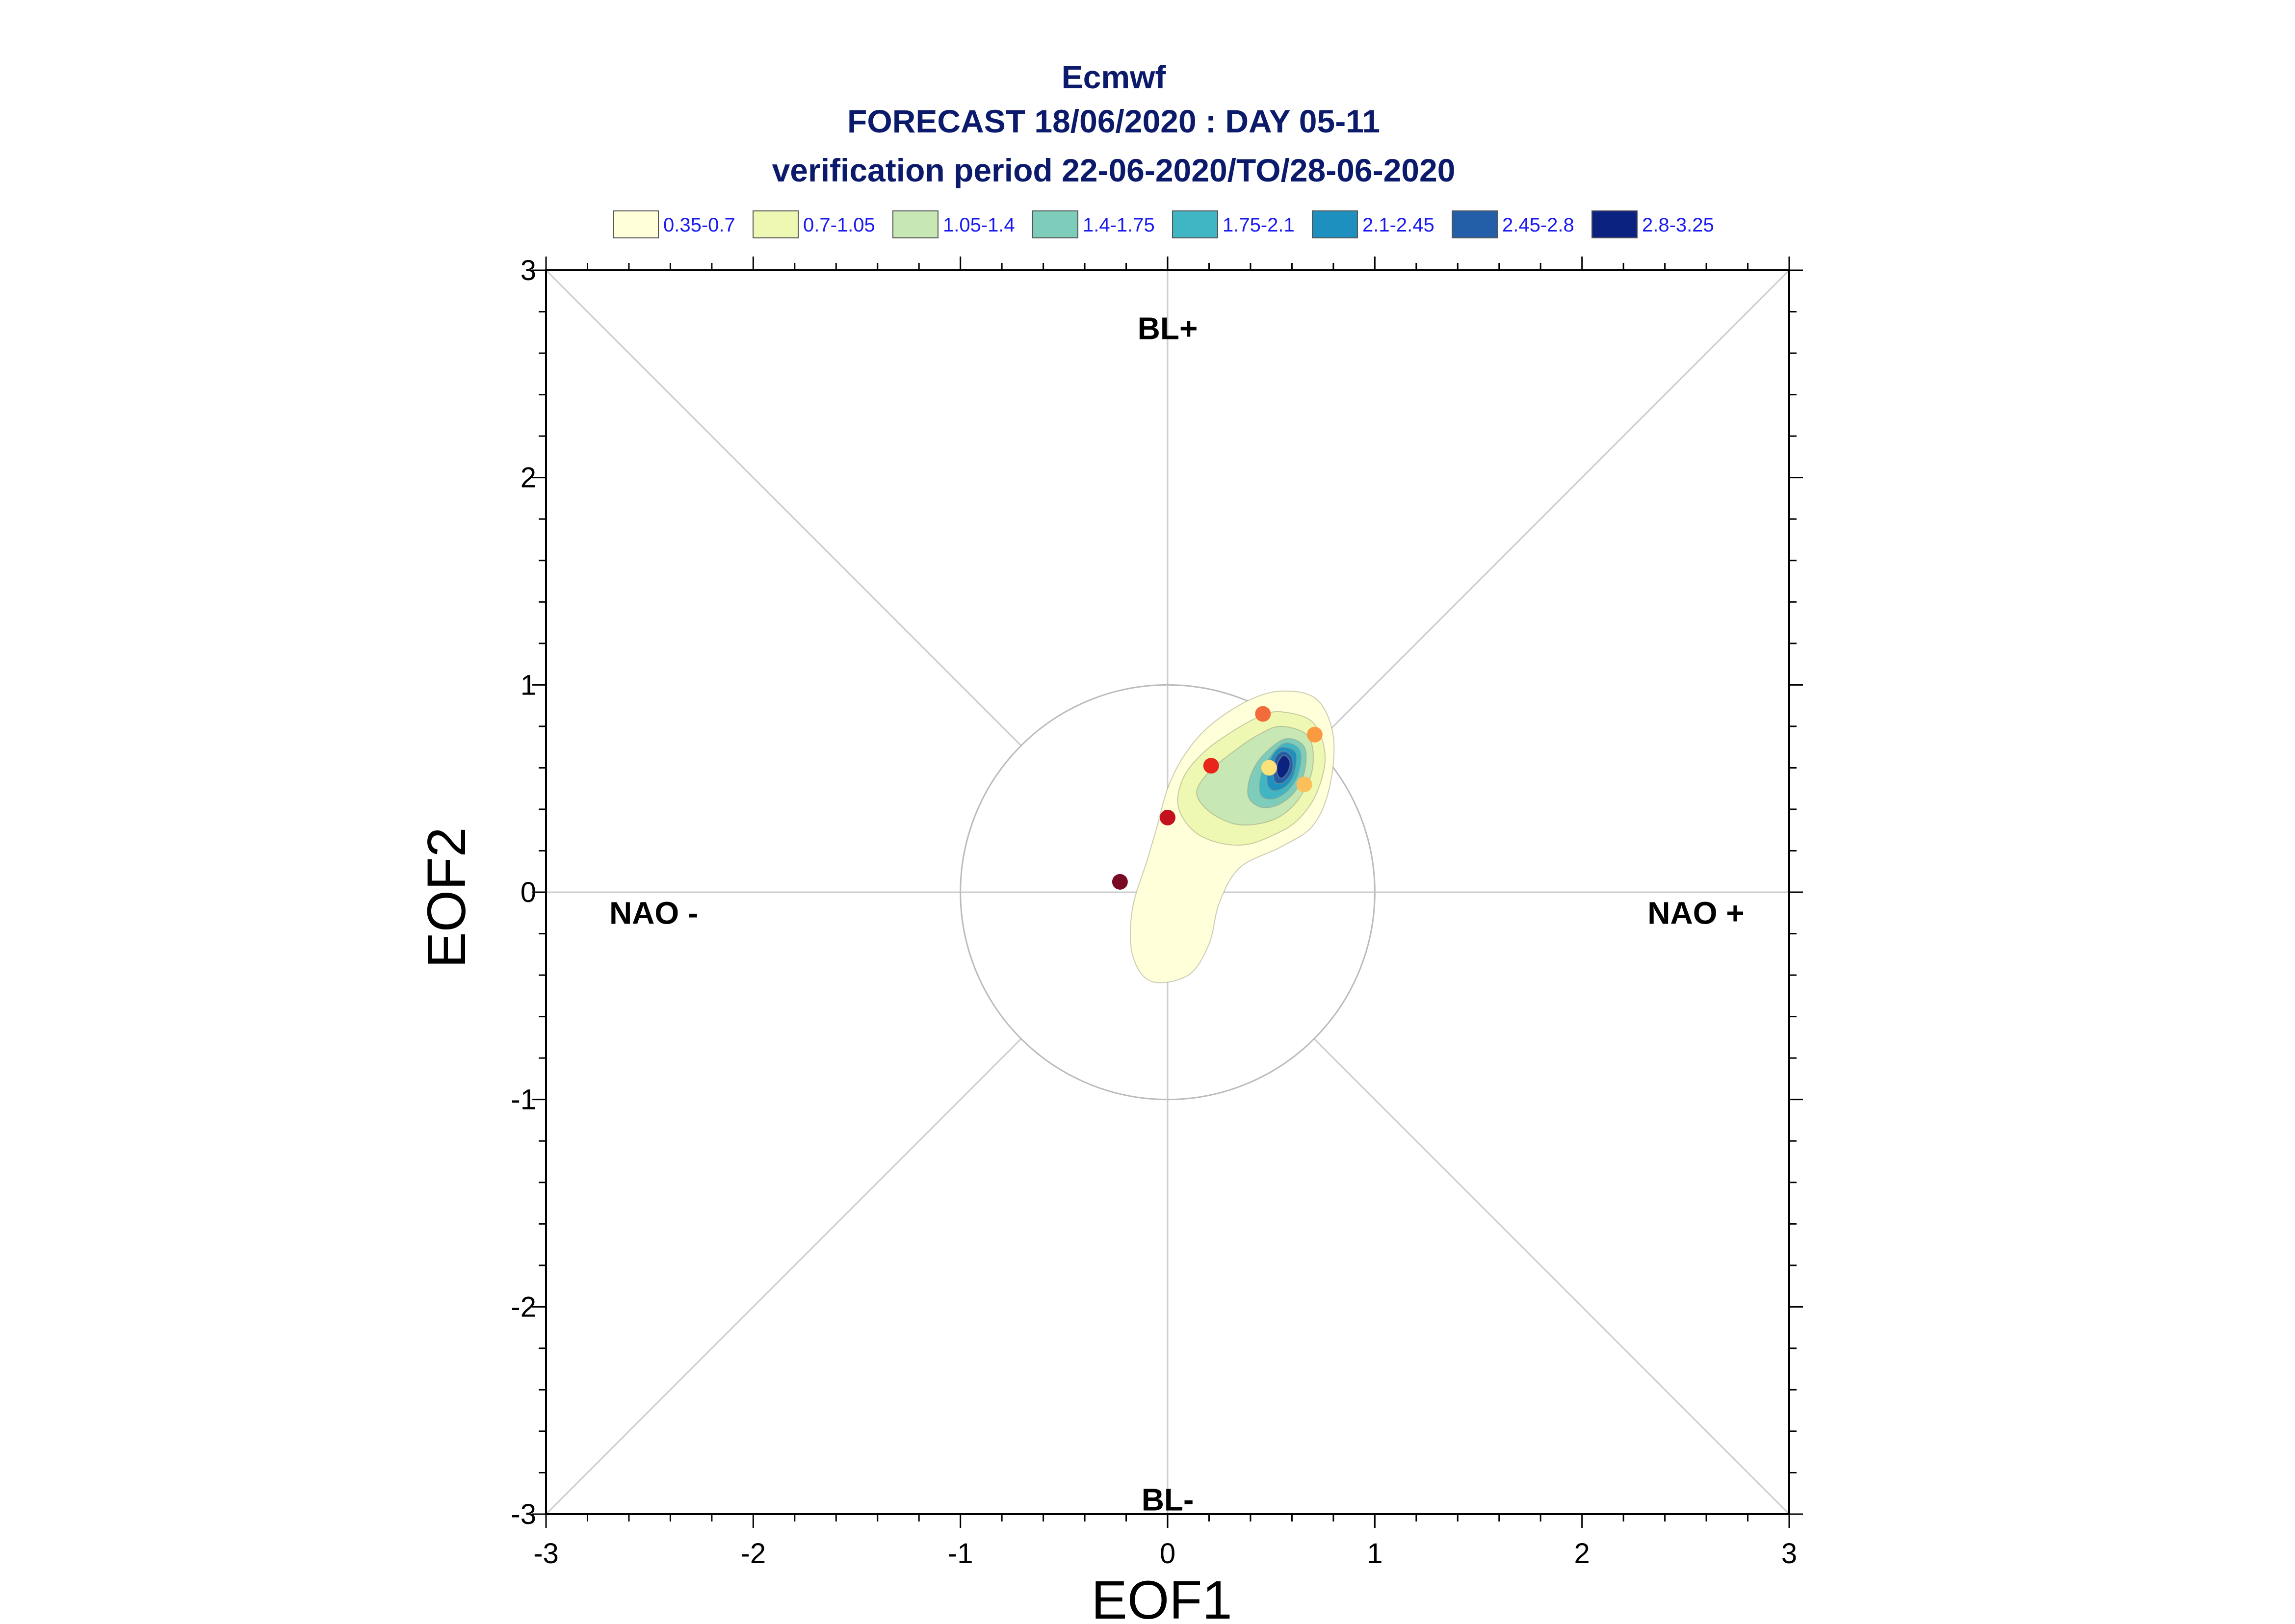 The width and height of the screenshot is (2295, 1624). Describe the element at coordinates (1162, 1597) in the screenshot. I see `x-axis-title: EOF1` at that location.